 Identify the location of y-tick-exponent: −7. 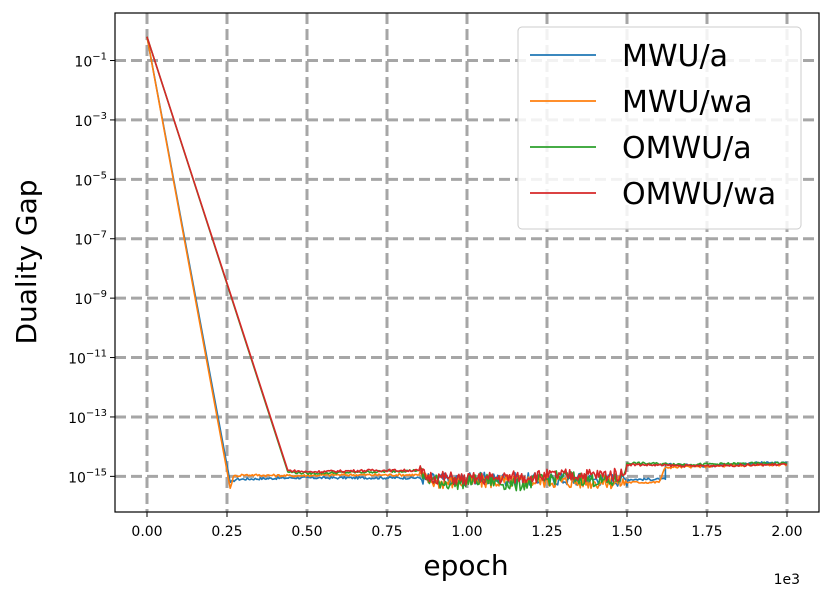
(99, 235).